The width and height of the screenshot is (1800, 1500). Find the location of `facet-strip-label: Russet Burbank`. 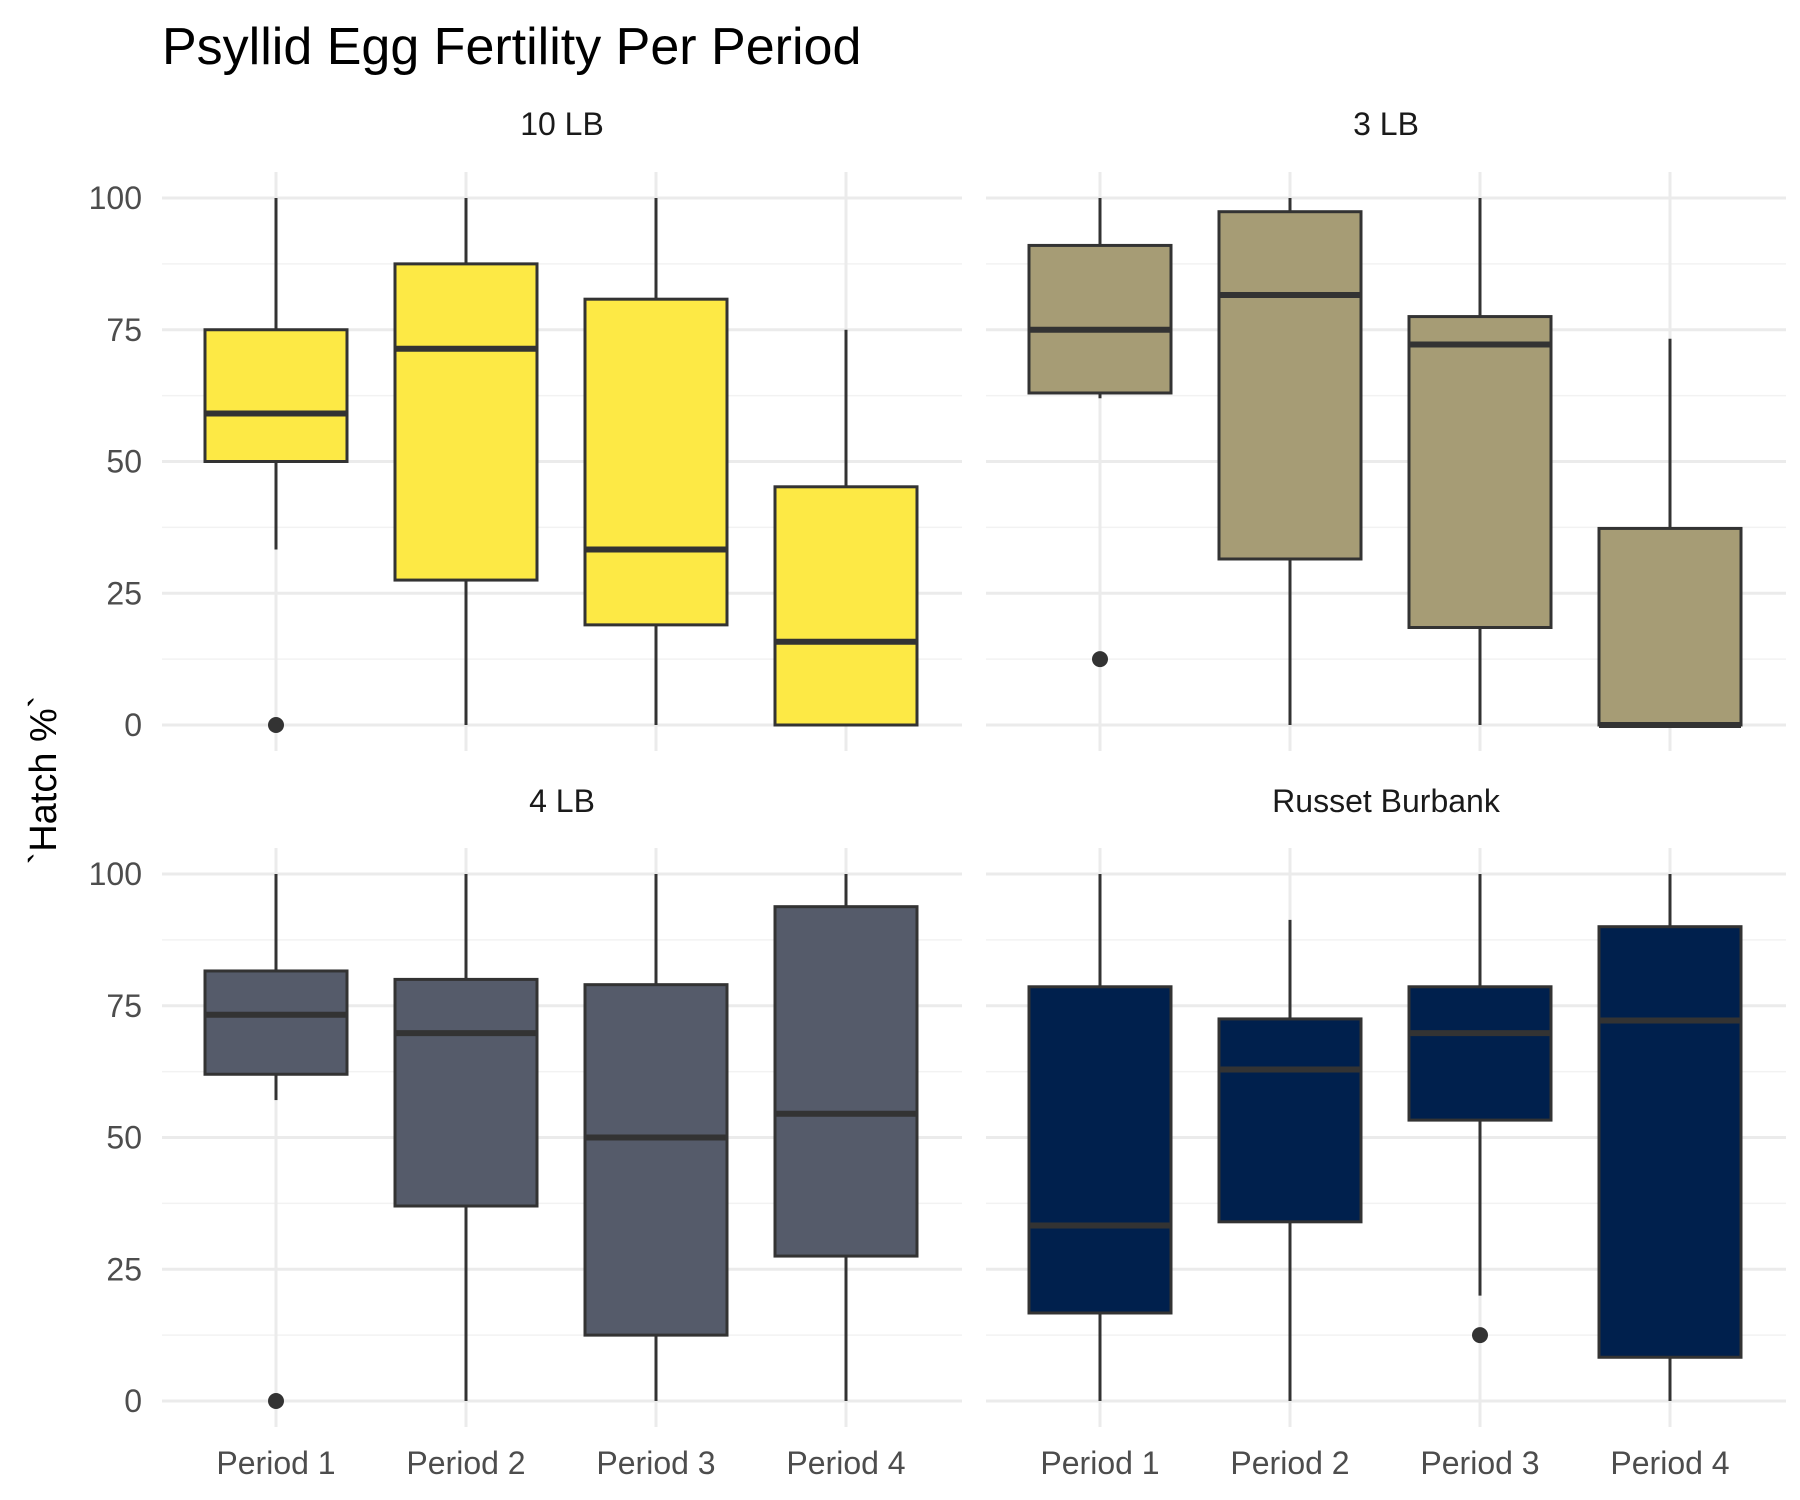

facet-strip-label: Russet Burbank is located at coordinates (1386, 801).